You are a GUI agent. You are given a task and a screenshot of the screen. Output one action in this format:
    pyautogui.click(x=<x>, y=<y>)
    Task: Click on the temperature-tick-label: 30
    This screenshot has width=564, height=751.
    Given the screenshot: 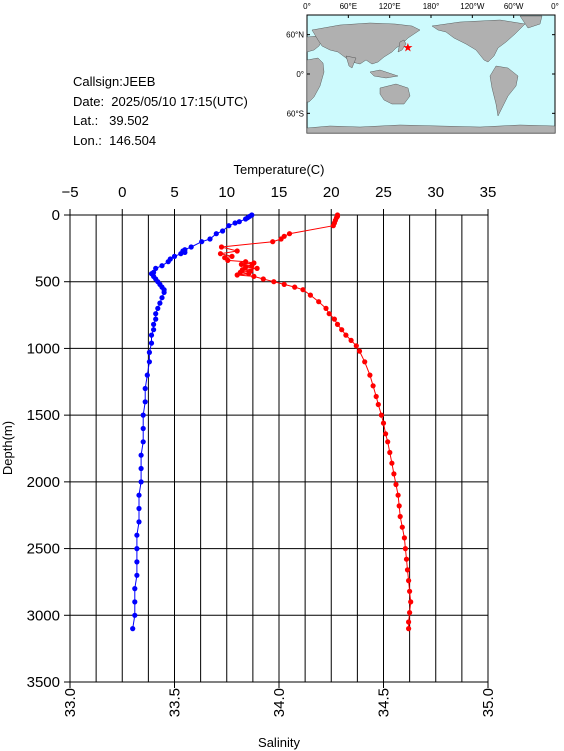 What is the action you would take?
    pyautogui.click(x=435, y=192)
    